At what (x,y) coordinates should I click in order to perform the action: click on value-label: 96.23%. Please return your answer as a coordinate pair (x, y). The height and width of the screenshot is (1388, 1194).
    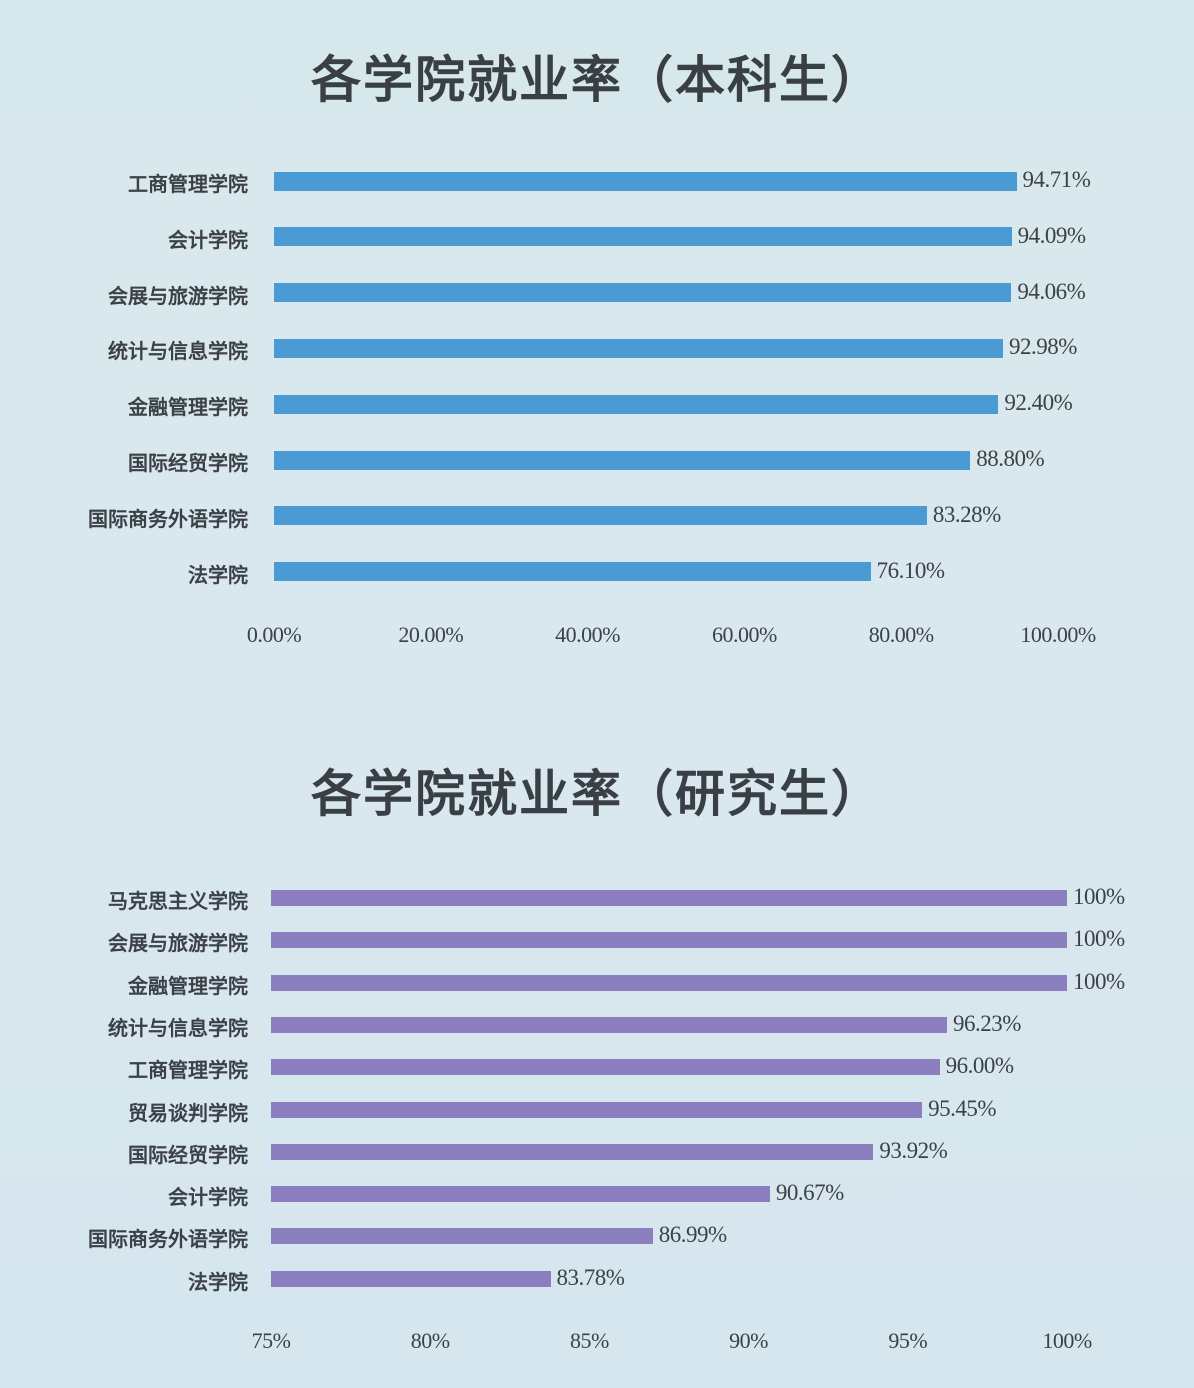
    Looking at the image, I should click on (986, 1023).